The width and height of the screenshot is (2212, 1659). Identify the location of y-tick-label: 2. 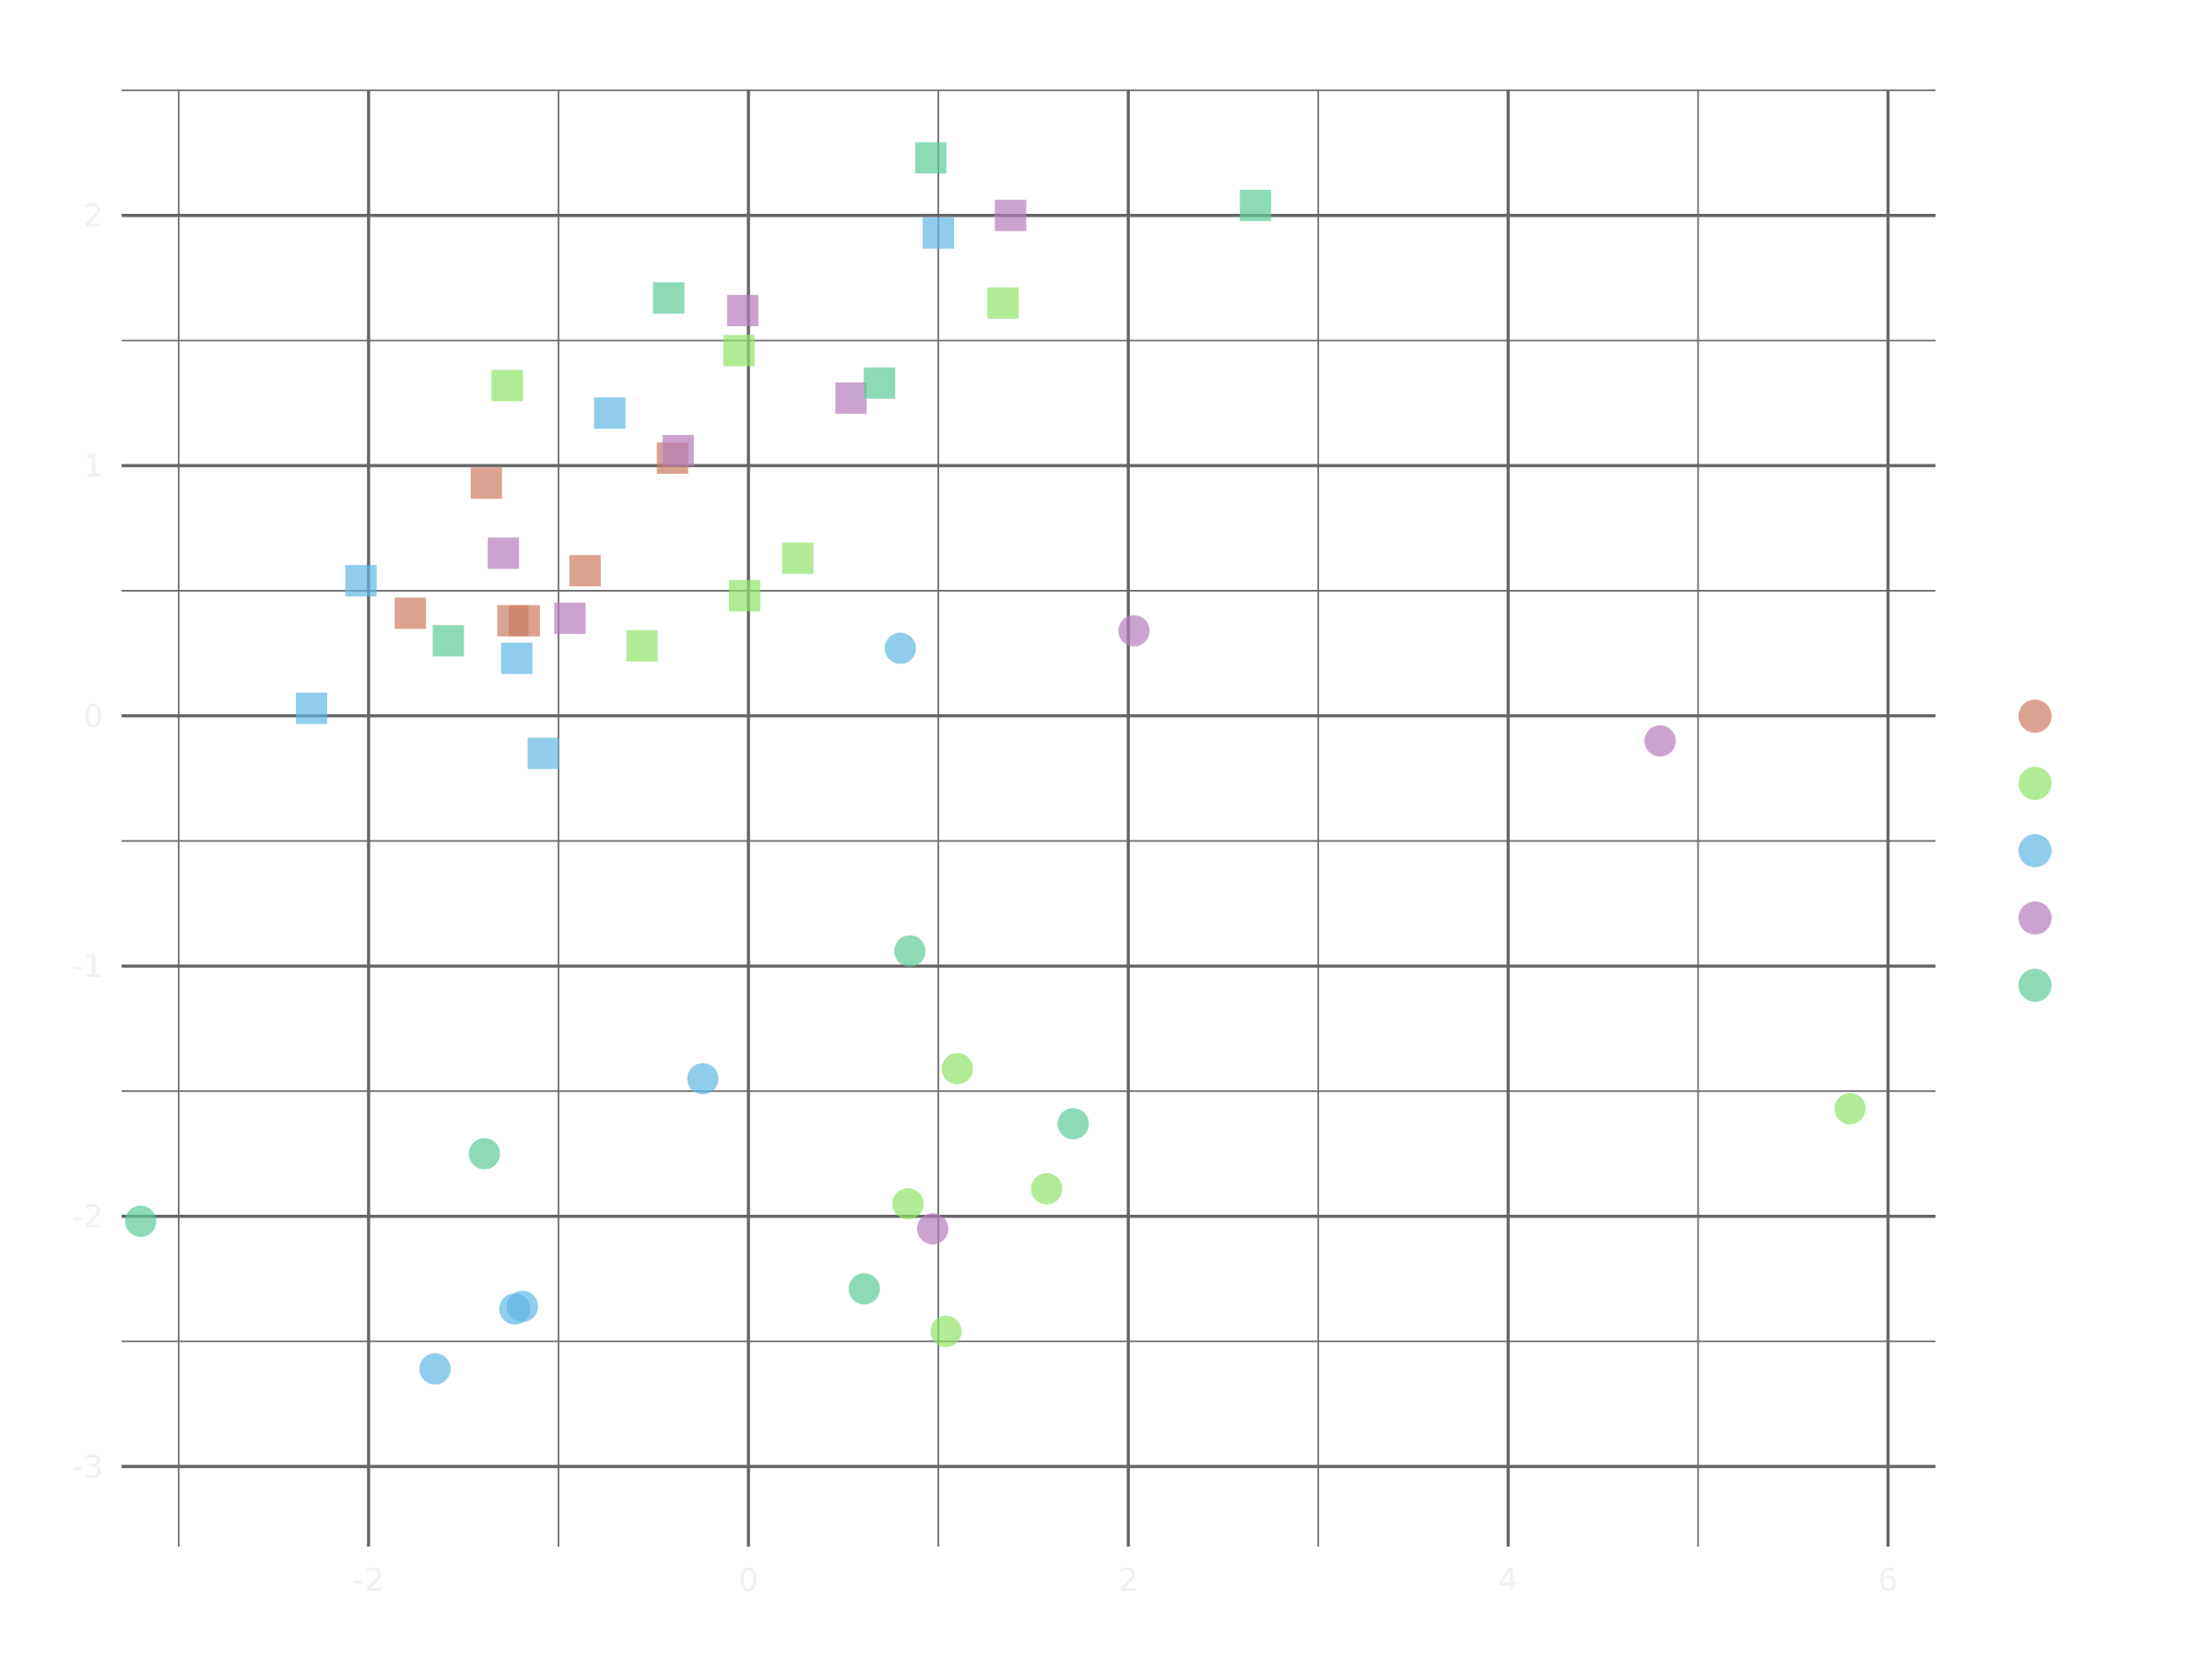
(93, 216).